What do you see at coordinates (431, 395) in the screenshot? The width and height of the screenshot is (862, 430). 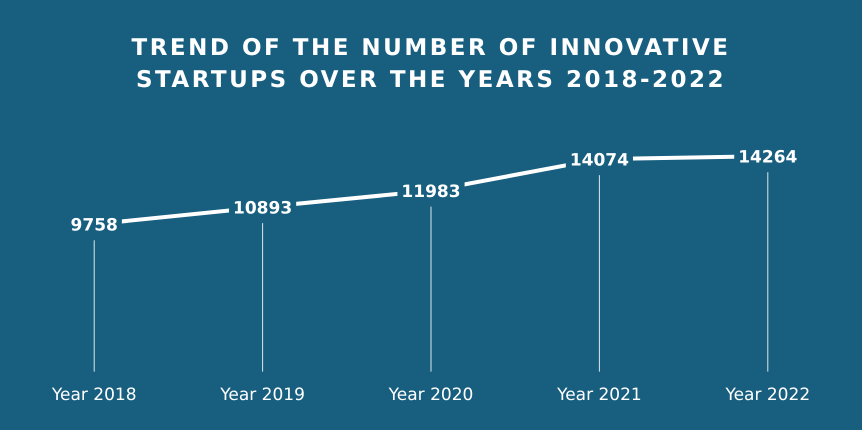 I see `x-tick-label: Year 2020` at bounding box center [431, 395].